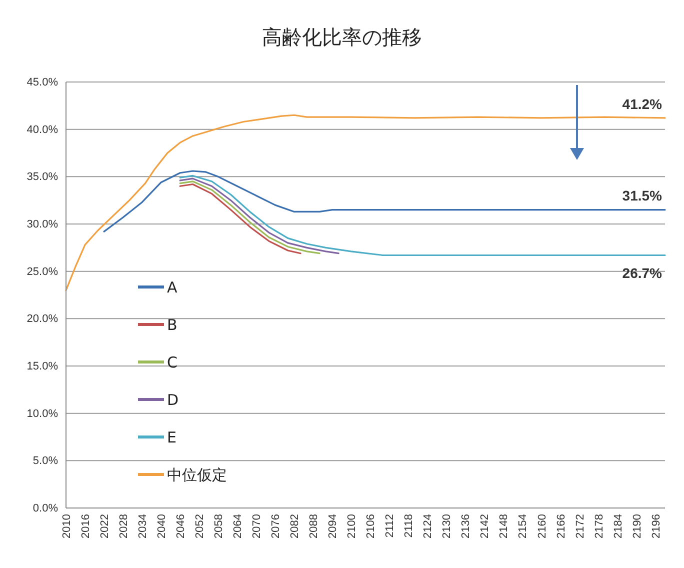 The height and width of the screenshot is (568, 684). I want to click on x-tick-label: 2106, so click(371, 526).